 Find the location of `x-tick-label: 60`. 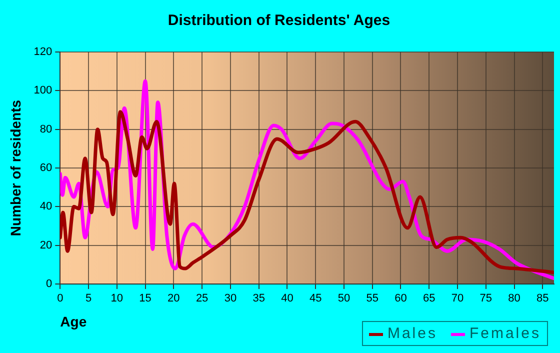

x-tick-label: 60 is located at coordinates (400, 298).